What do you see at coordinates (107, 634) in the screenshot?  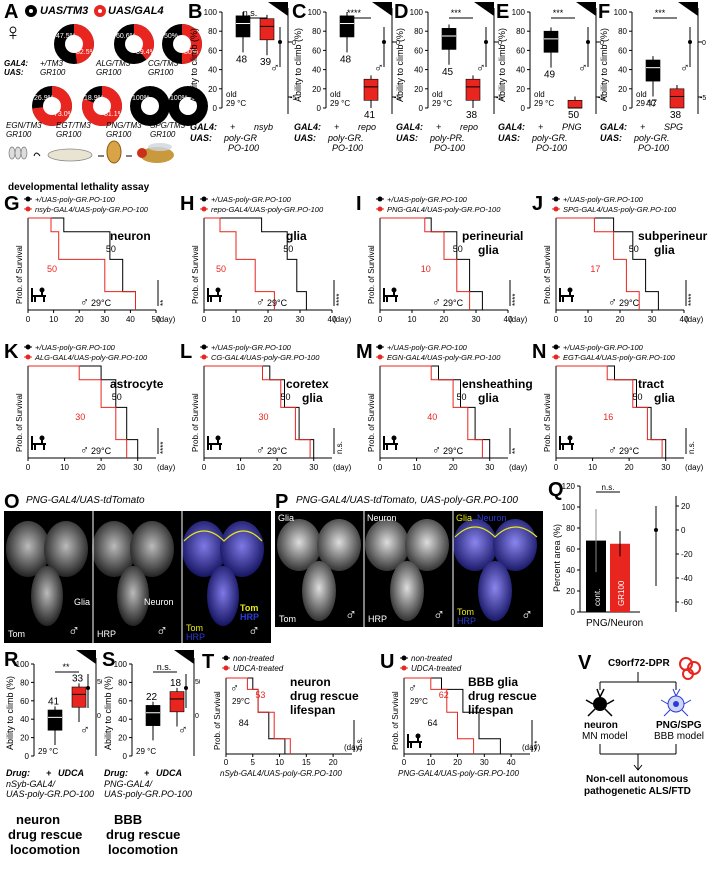 I see `o-bot-hrp: HRP` at bounding box center [107, 634].